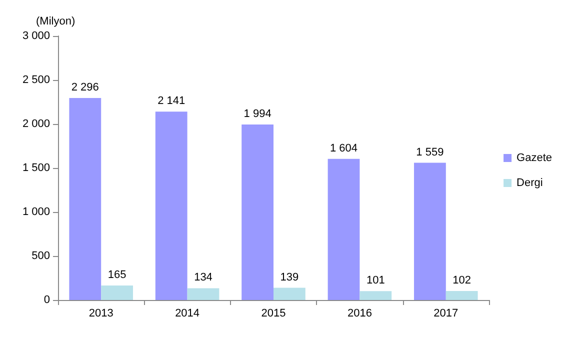  Describe the element at coordinates (117, 274) in the screenshot. I see `data-label: 165` at that location.